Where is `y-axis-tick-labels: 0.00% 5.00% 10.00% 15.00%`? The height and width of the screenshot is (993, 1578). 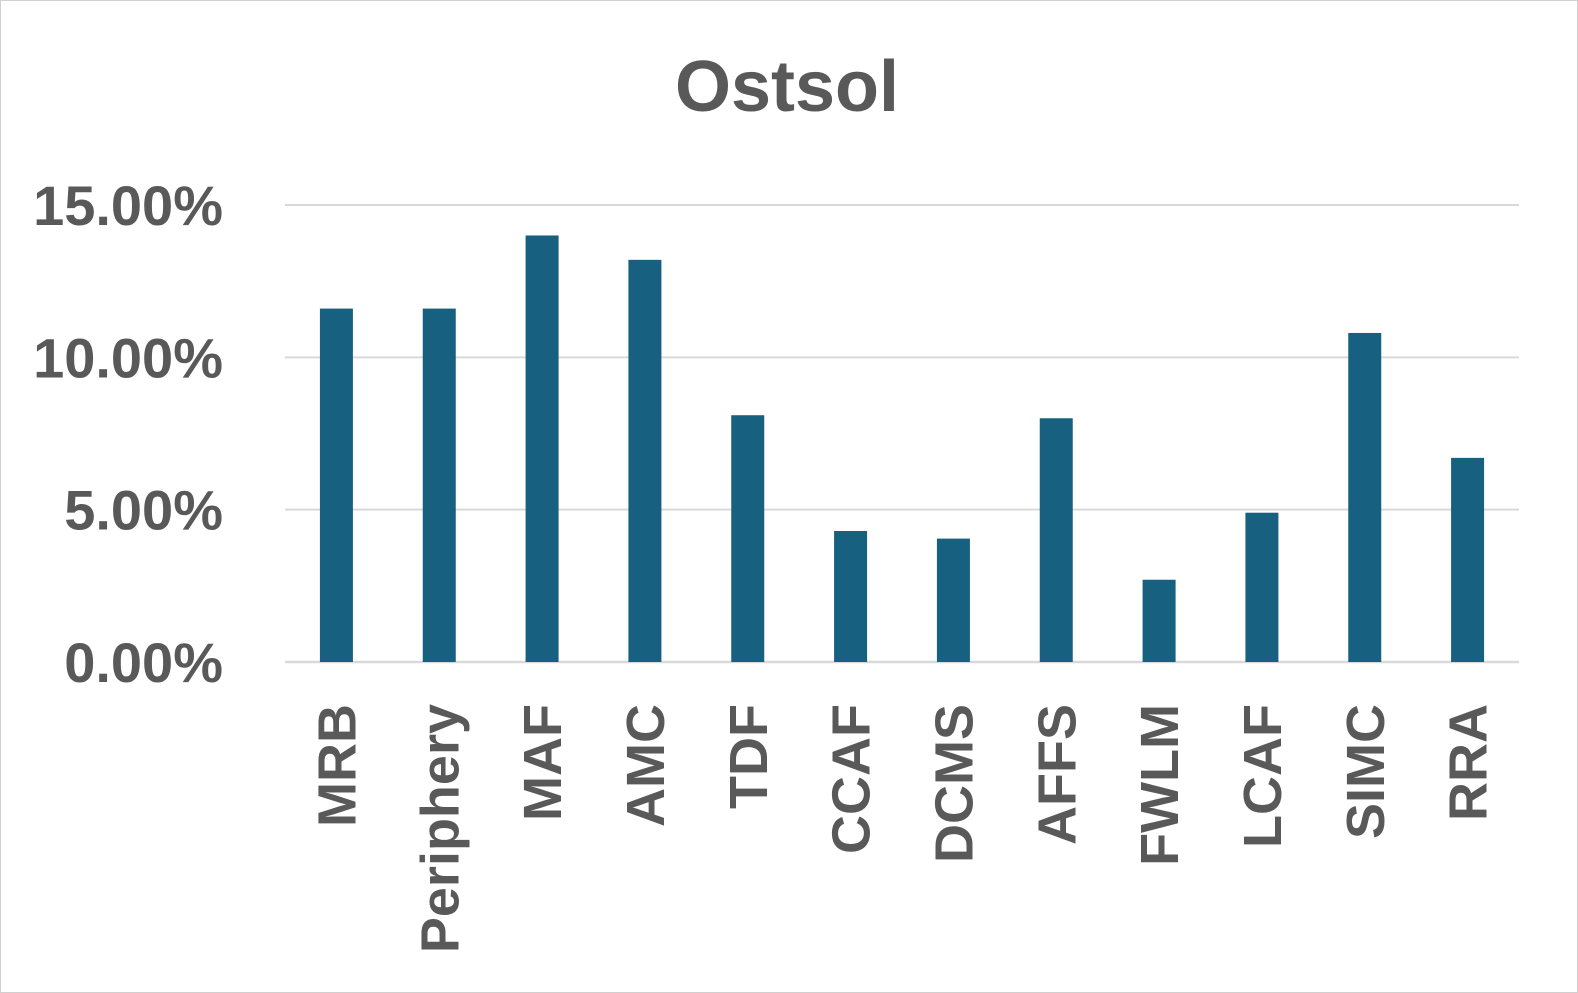
y-axis-tick-labels: 0.00% 5.00% 10.00% 15.00% is located at coordinates (128, 434).